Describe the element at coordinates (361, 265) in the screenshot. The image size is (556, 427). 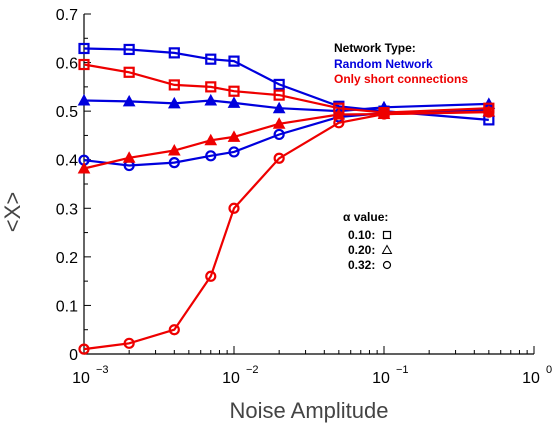
I see `legend-alpha-entry: 0.32:` at that location.